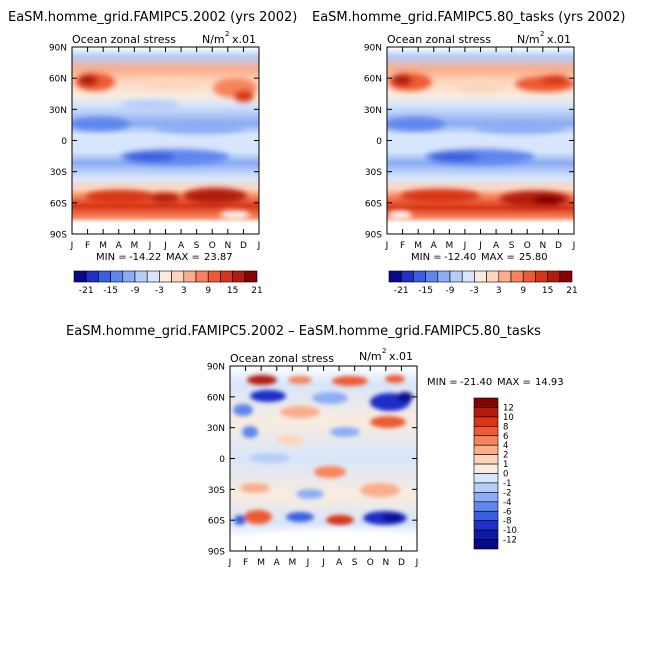 The image size is (645, 649). Describe the element at coordinates (373, 173) in the screenshot. I see `y-tick-label: 30S` at that location.